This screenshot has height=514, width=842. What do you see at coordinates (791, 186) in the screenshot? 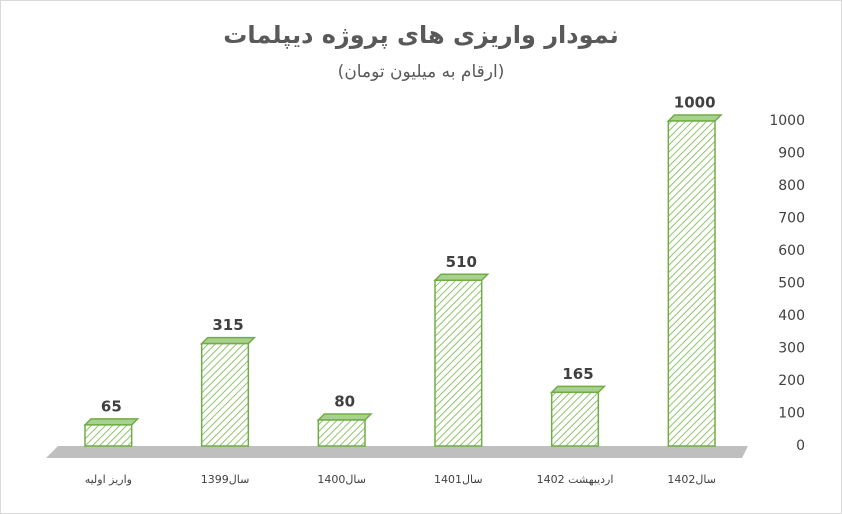
I see `y-tick-label: 800` at bounding box center [791, 186].